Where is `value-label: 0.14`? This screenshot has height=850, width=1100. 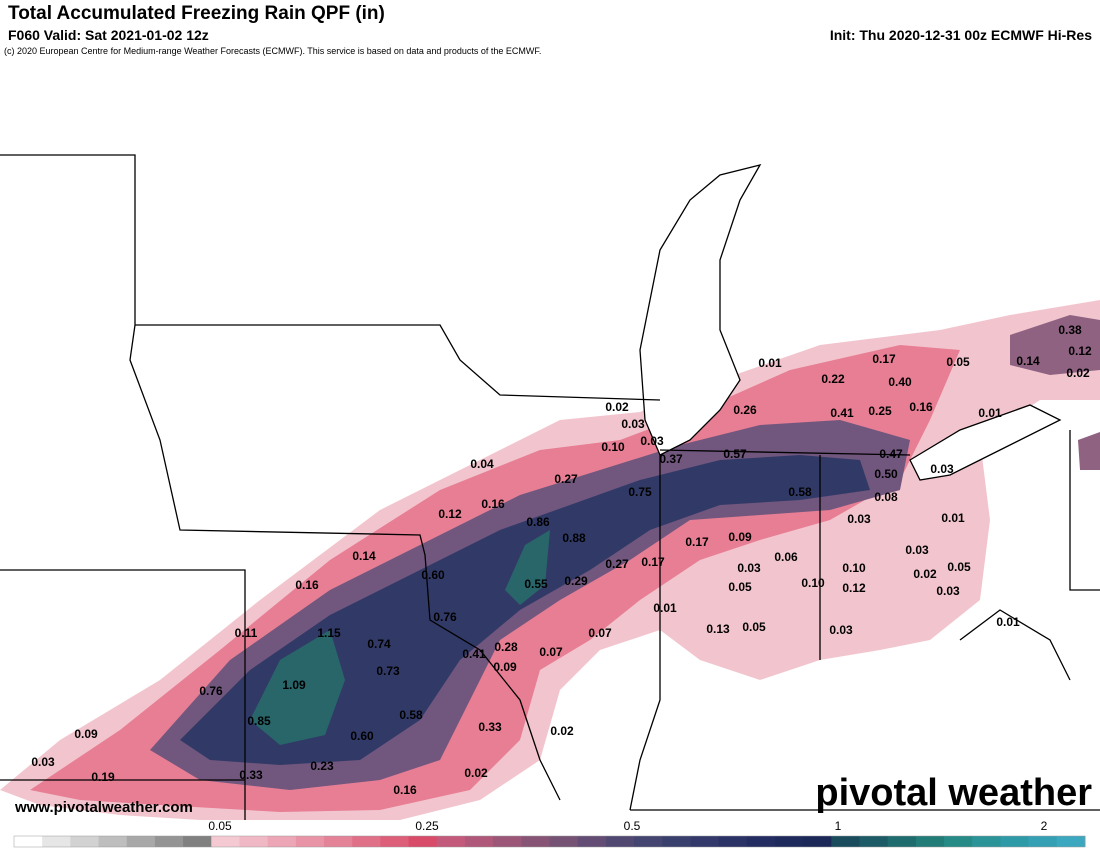
value-label: 0.14 is located at coordinates (1028, 361).